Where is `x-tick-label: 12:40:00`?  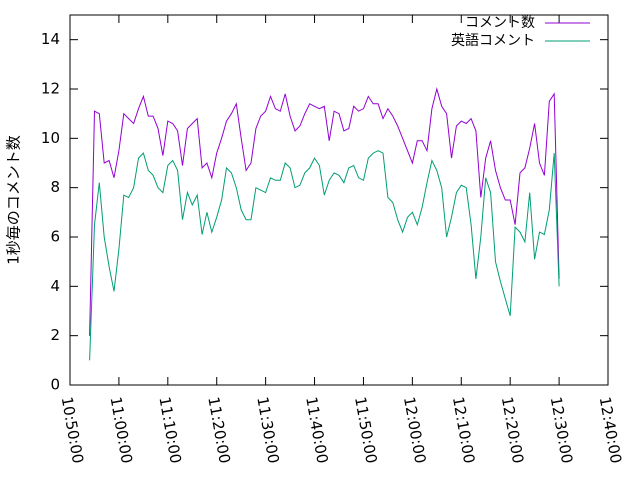
x-tick-label: 12:40:00 is located at coordinates (610, 429).